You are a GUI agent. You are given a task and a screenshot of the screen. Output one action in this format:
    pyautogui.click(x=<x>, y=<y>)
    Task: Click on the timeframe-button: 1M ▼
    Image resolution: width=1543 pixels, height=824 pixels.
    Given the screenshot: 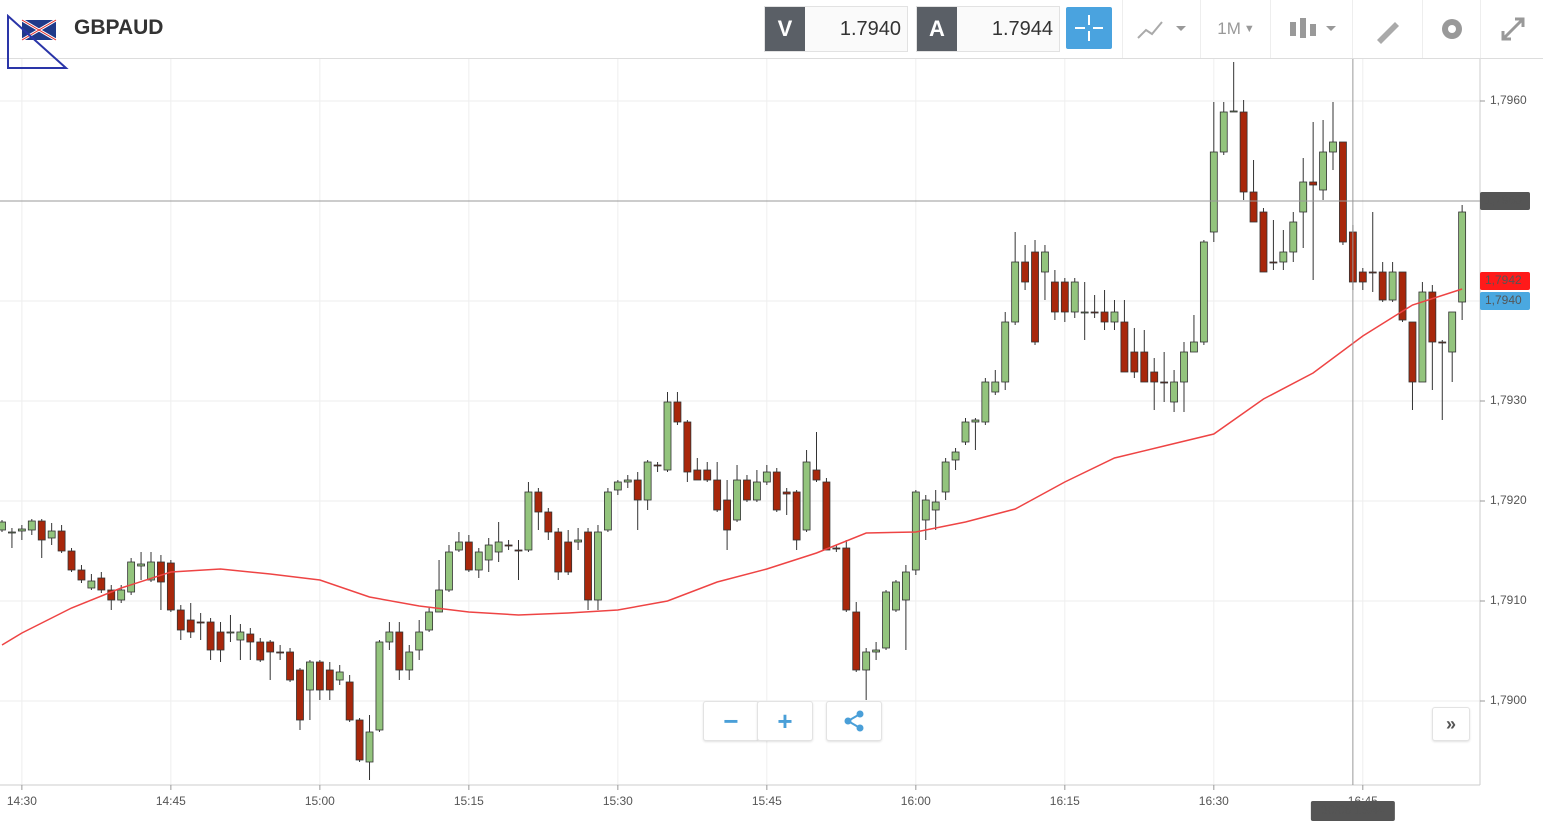 What is the action you would take?
    pyautogui.click(x=1235, y=29)
    